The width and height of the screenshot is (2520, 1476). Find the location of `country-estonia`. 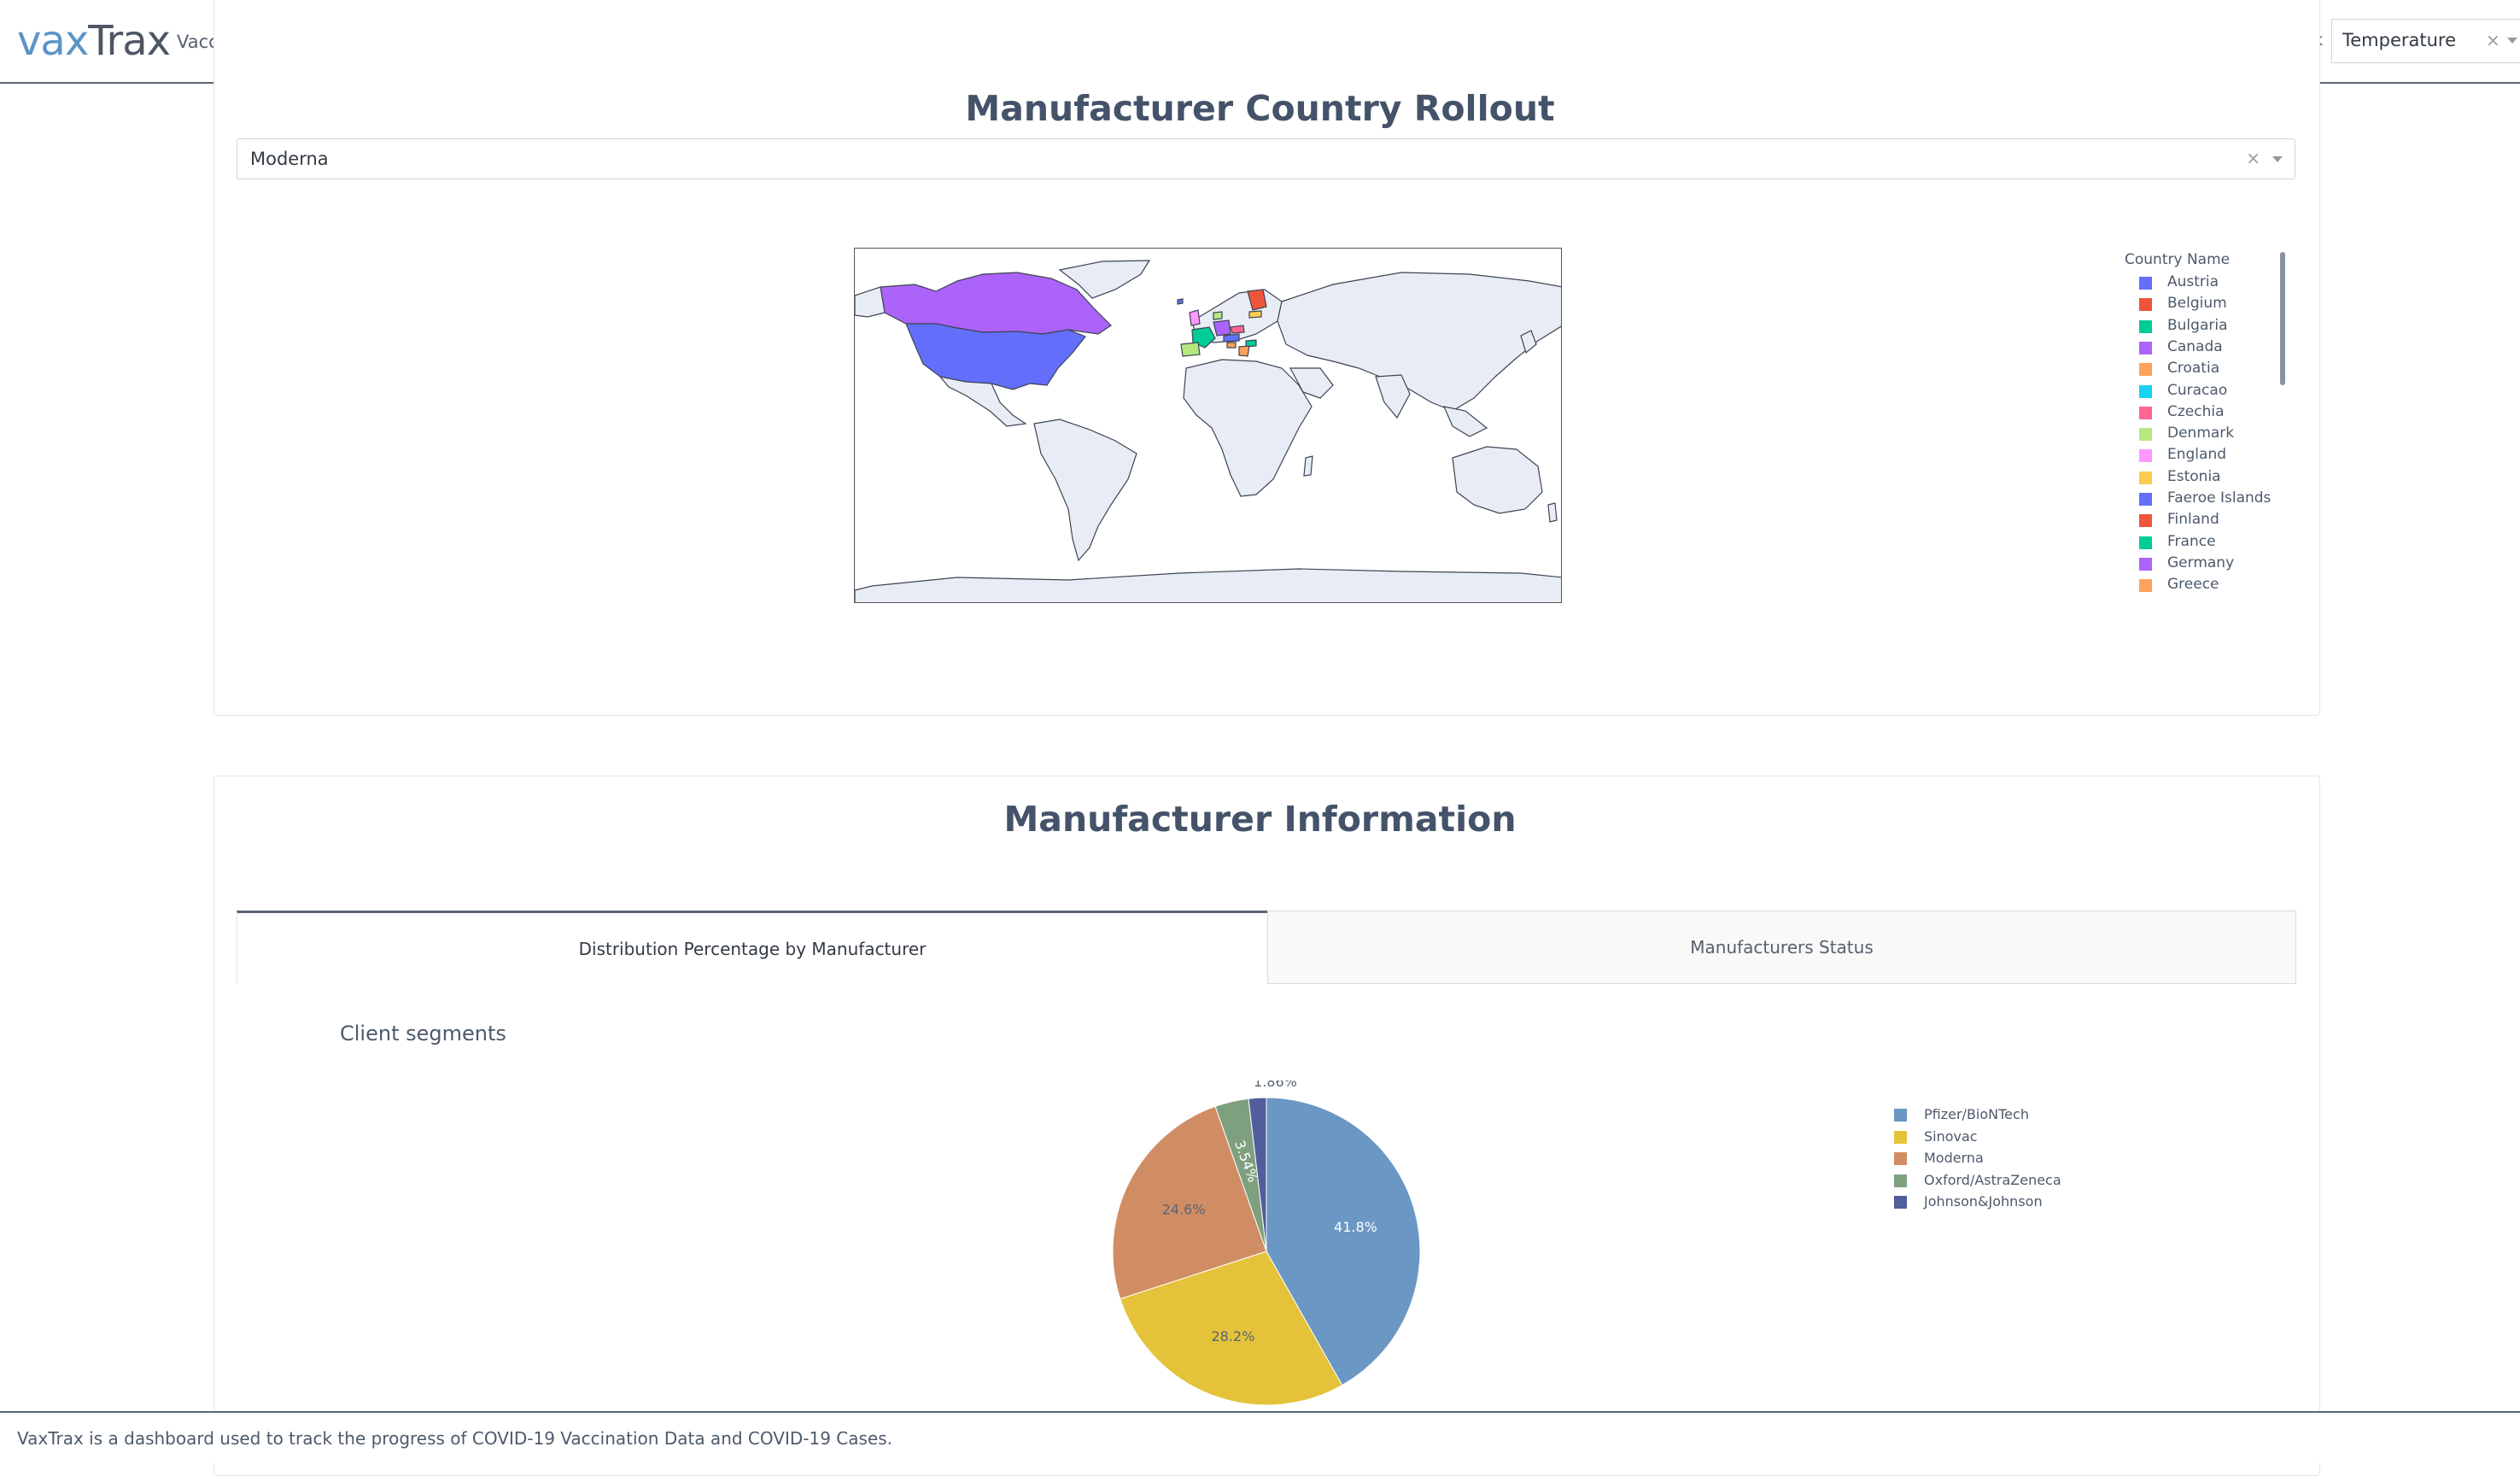

country-estonia is located at coordinates (1255, 314).